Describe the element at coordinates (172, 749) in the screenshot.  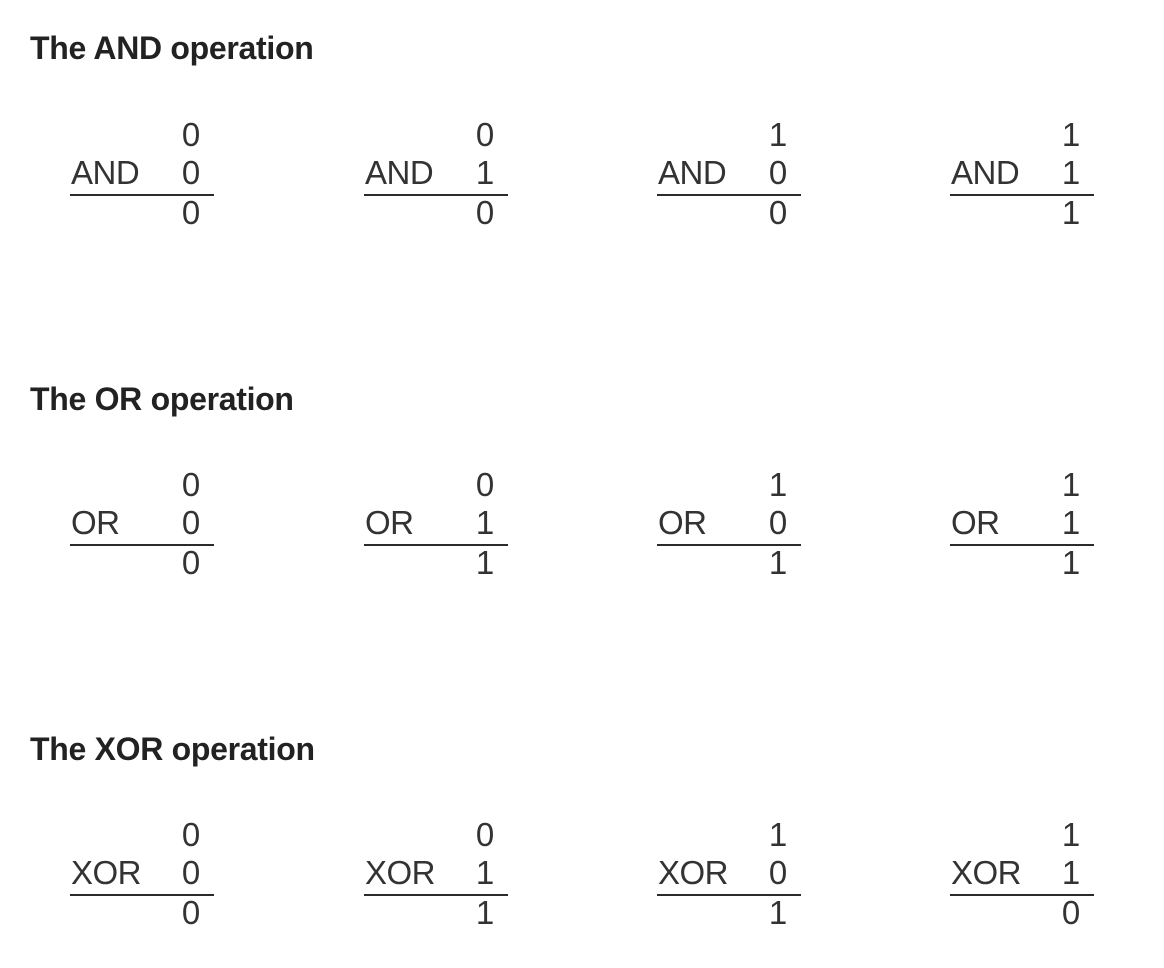
I see `section-title-xor: The XOR operation` at that location.